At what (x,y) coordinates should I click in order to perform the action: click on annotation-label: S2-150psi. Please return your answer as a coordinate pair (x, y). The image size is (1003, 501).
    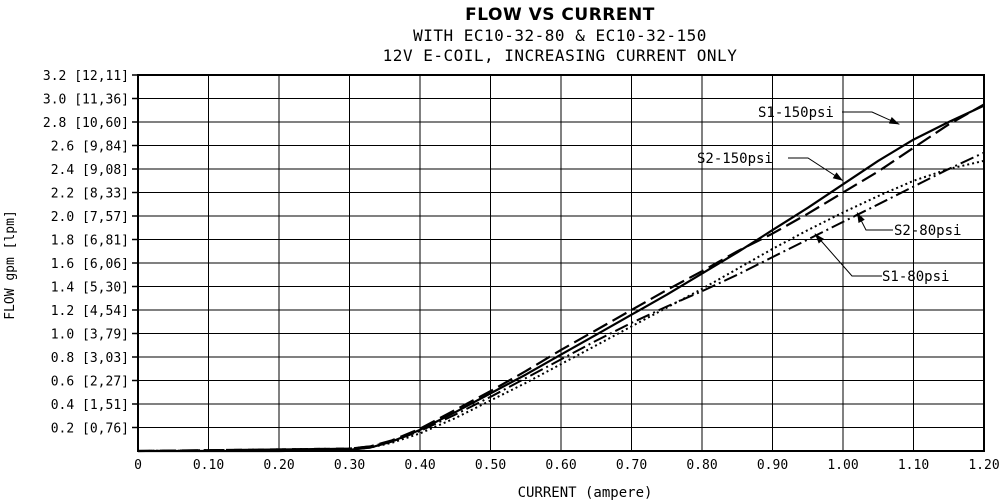
    Looking at the image, I should click on (735, 159).